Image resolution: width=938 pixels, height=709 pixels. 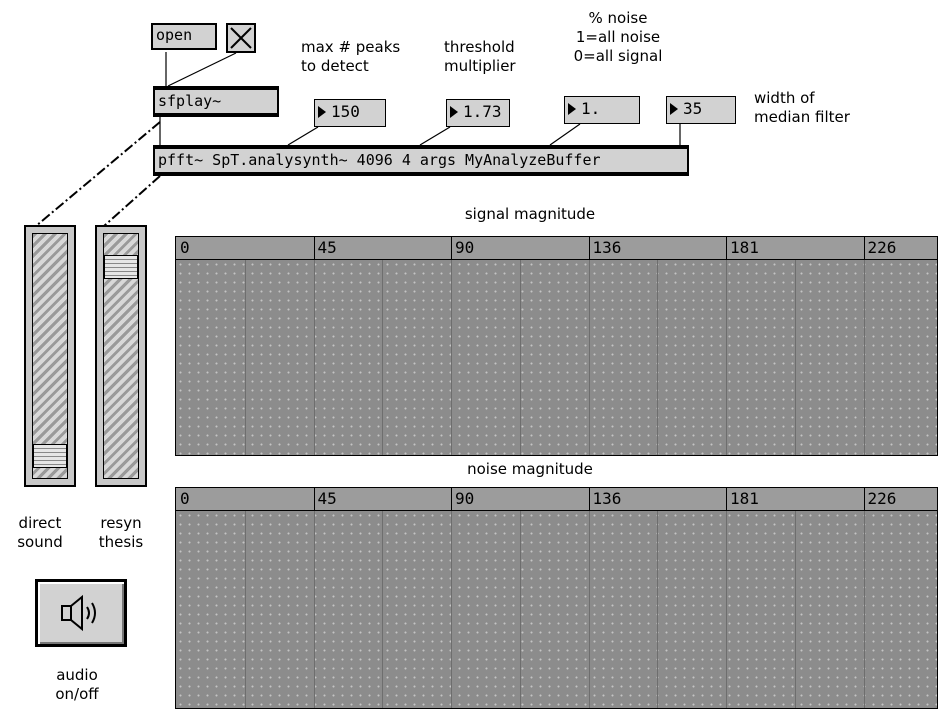 What do you see at coordinates (121, 532) in the screenshot?
I see `resynthesis-label: resyn thesis` at bounding box center [121, 532].